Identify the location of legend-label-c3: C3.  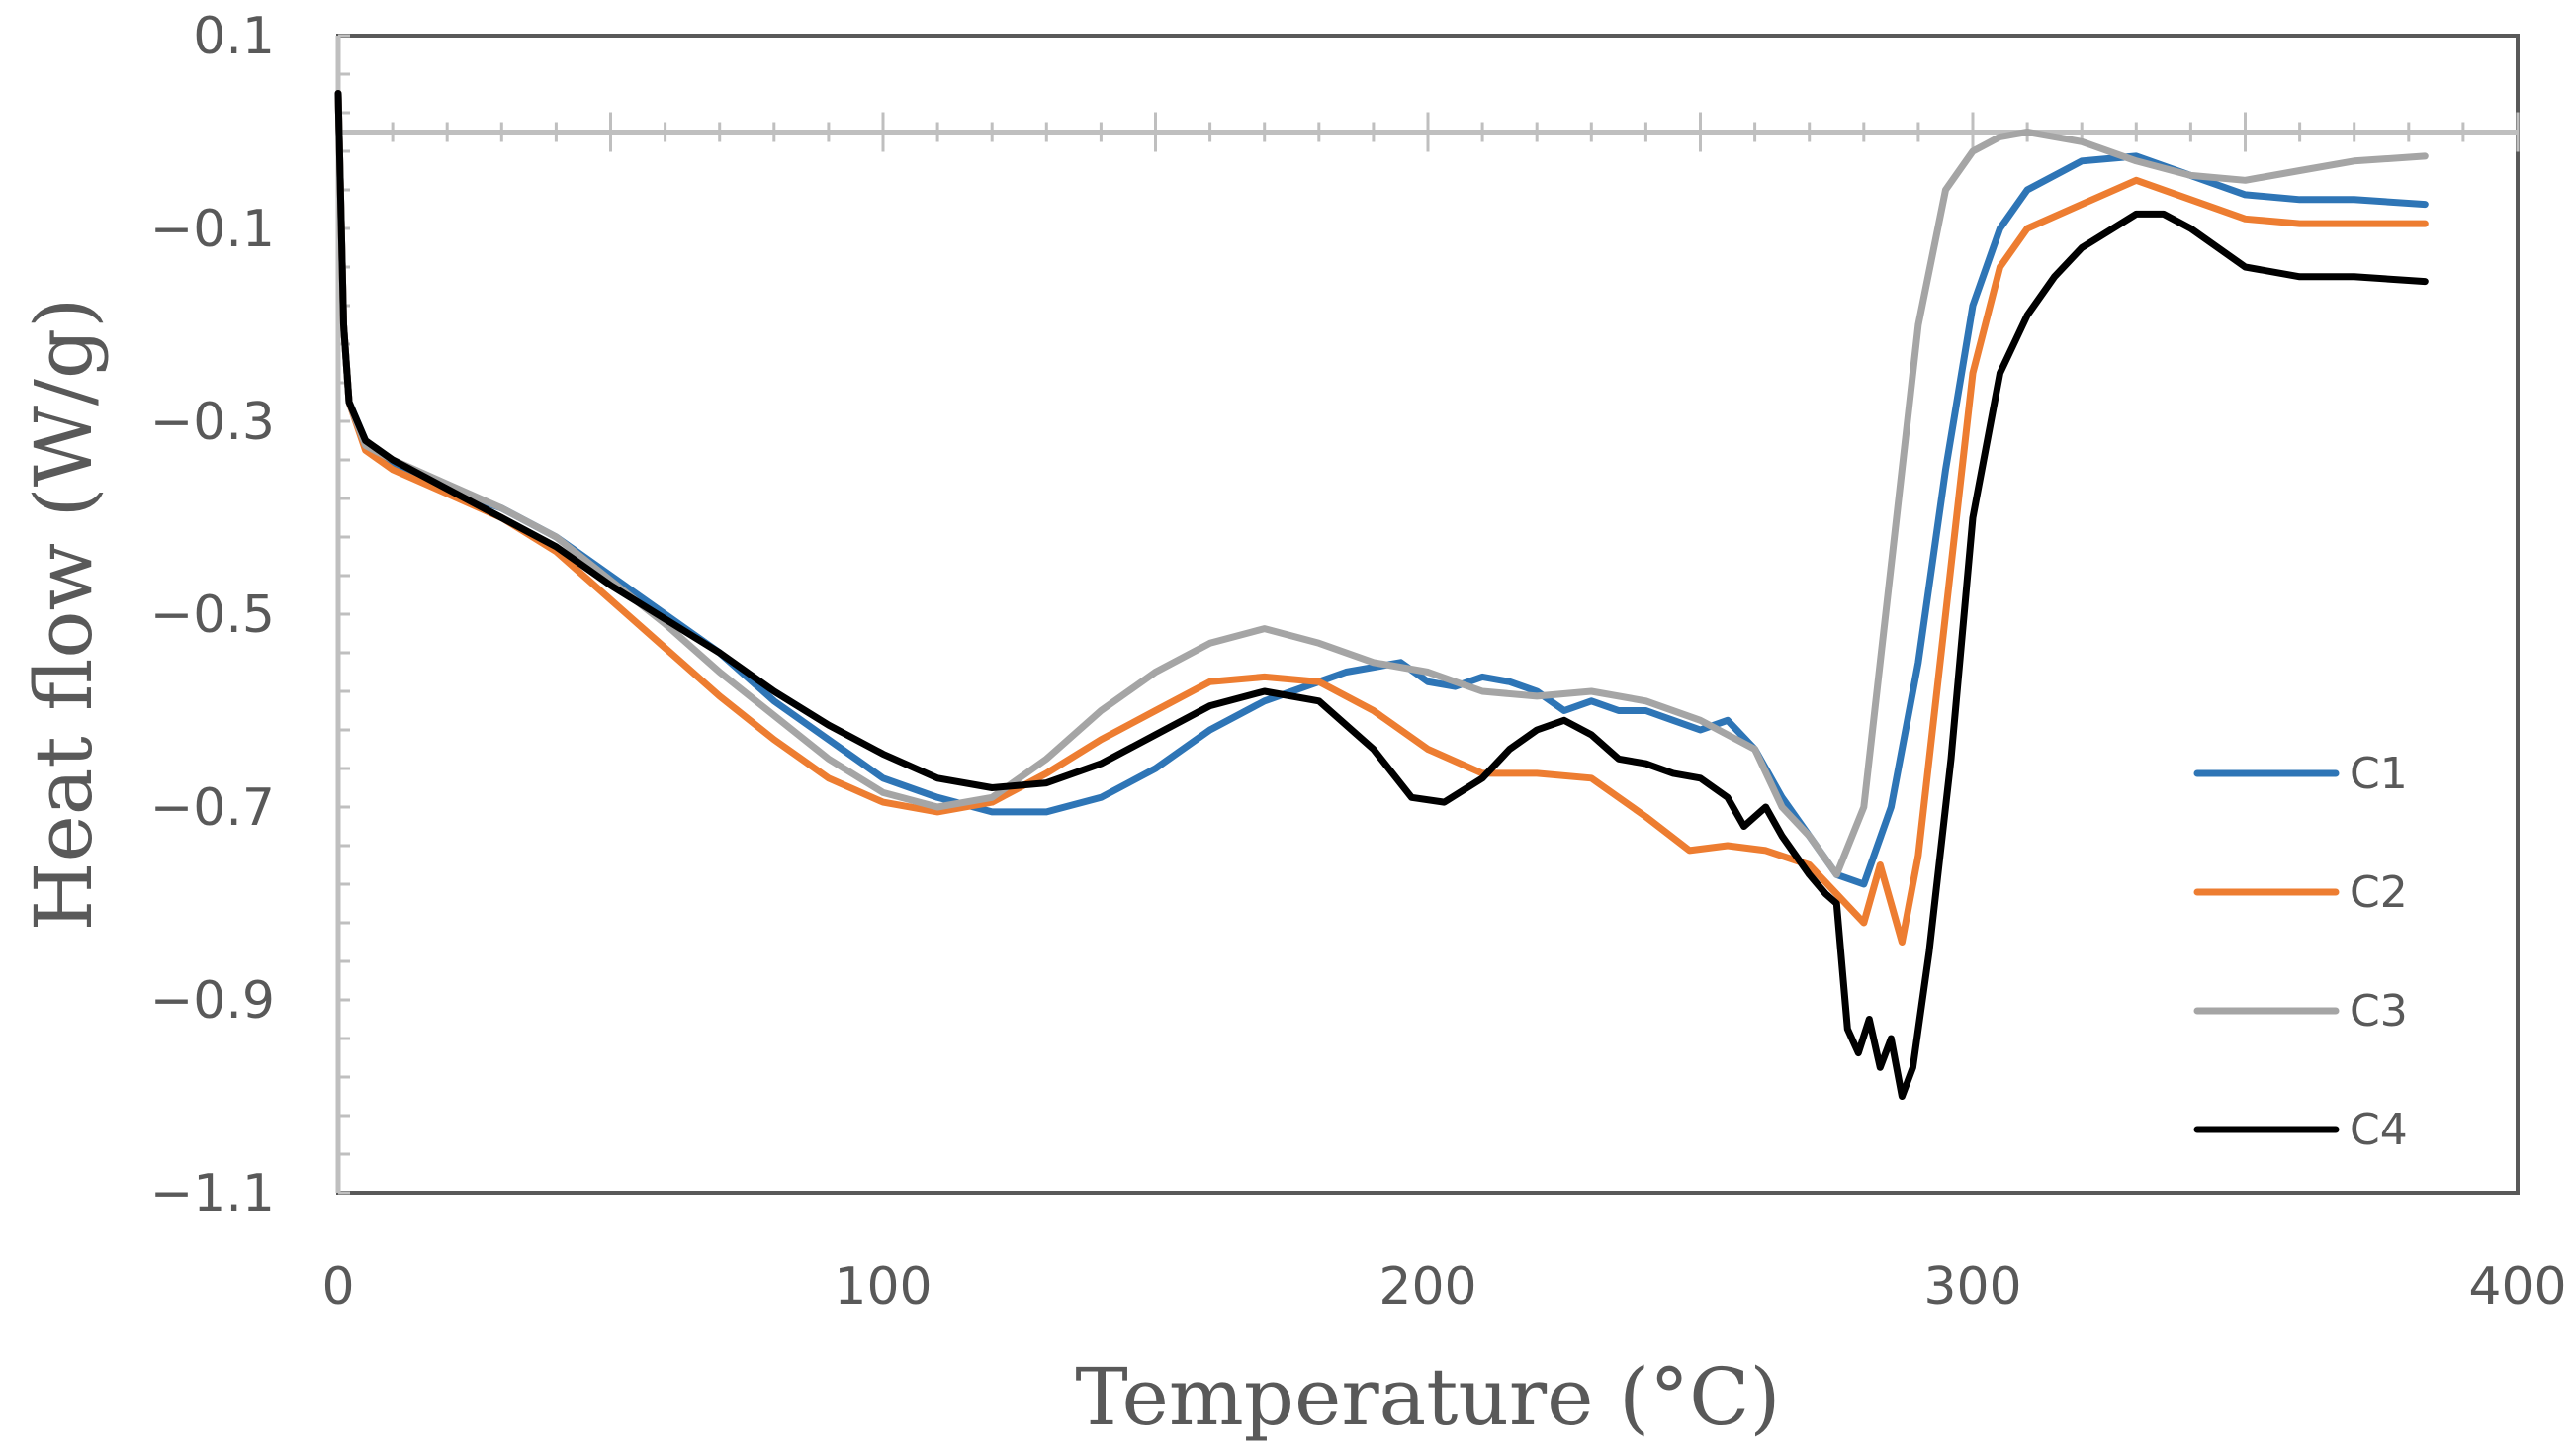
(2379, 1011).